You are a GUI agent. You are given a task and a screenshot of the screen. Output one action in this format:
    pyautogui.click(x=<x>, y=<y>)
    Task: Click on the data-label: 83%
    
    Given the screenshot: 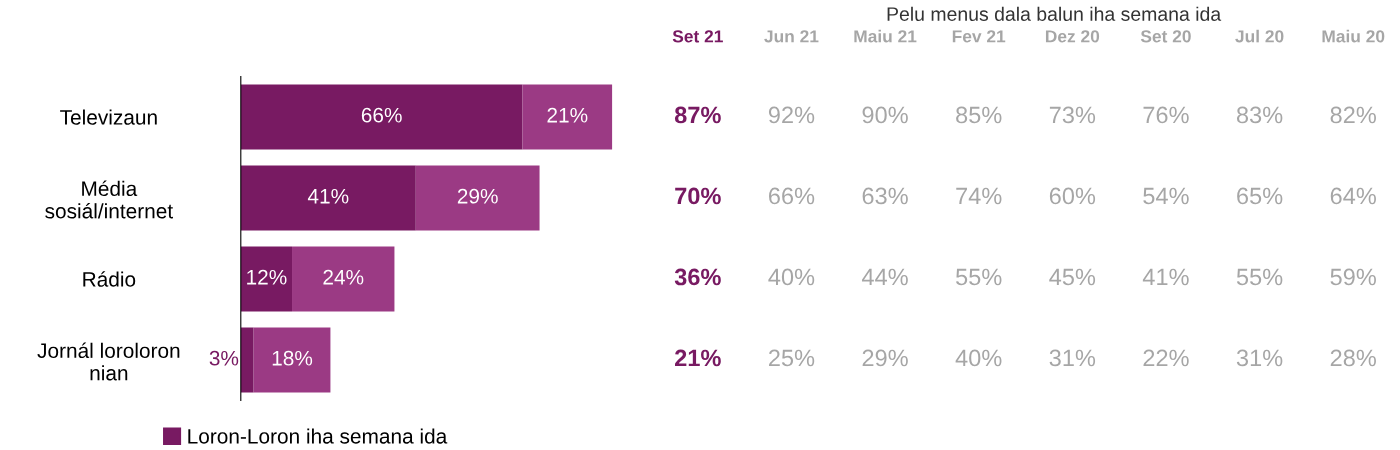 What is the action you would take?
    pyautogui.click(x=1259, y=115)
    